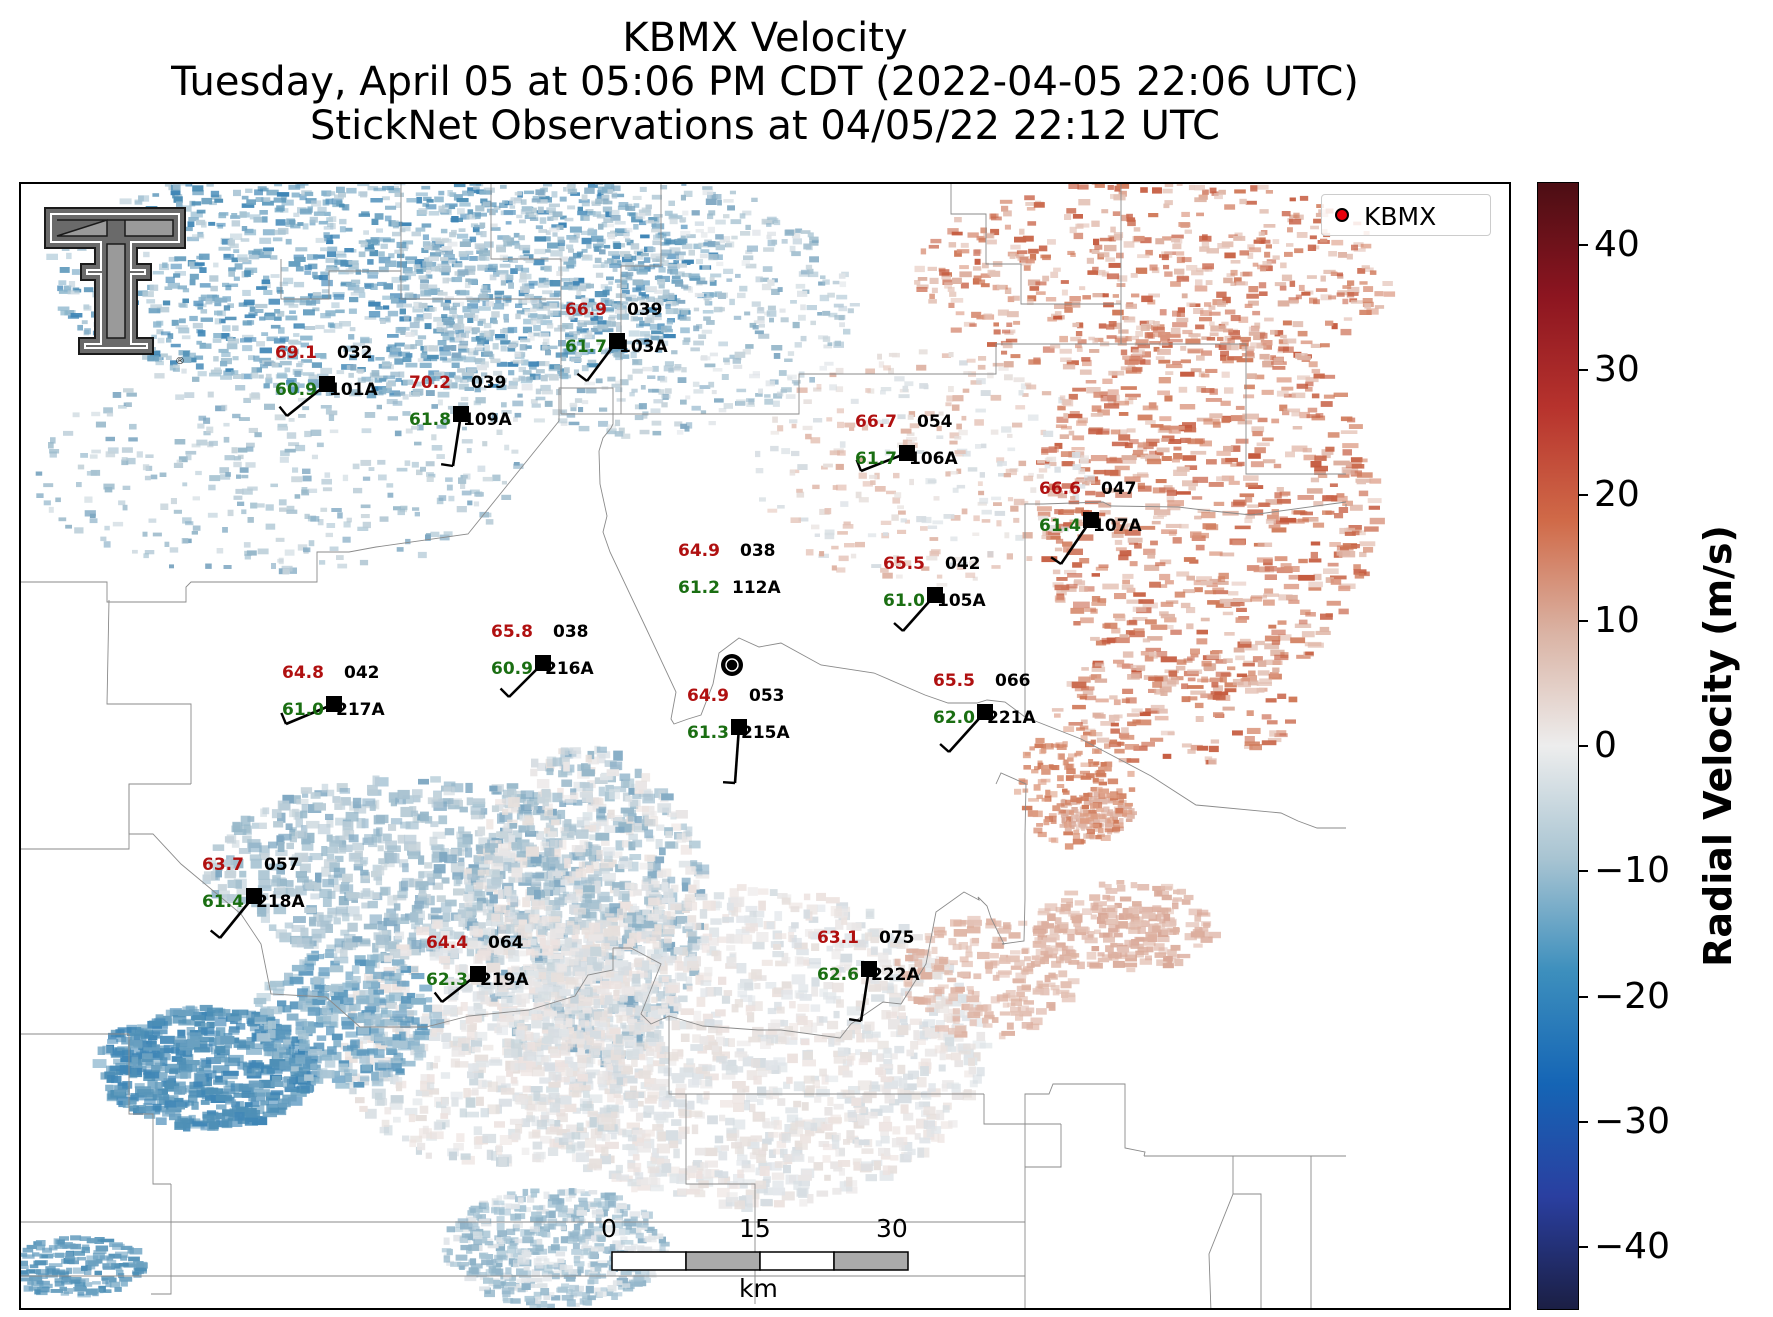  What do you see at coordinates (223, 865) in the screenshot?
I see `station-temperature: 63.7` at bounding box center [223, 865].